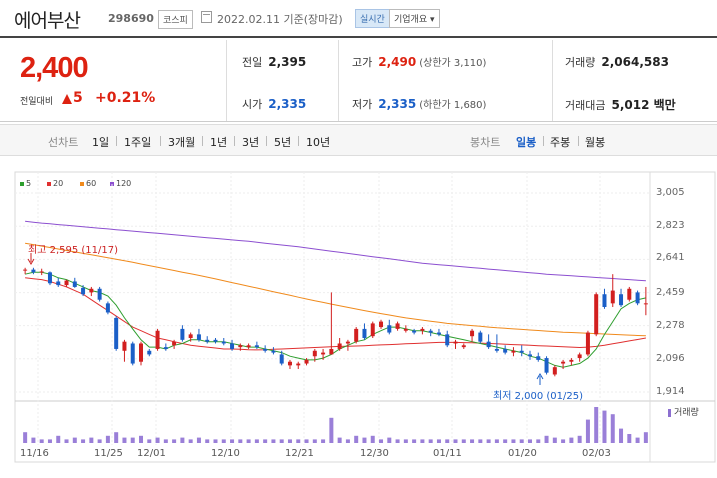 This screenshot has width=717, height=478. What do you see at coordinates (299, 453) in the screenshot?
I see `x-tick-label: 12/21` at bounding box center [299, 453].